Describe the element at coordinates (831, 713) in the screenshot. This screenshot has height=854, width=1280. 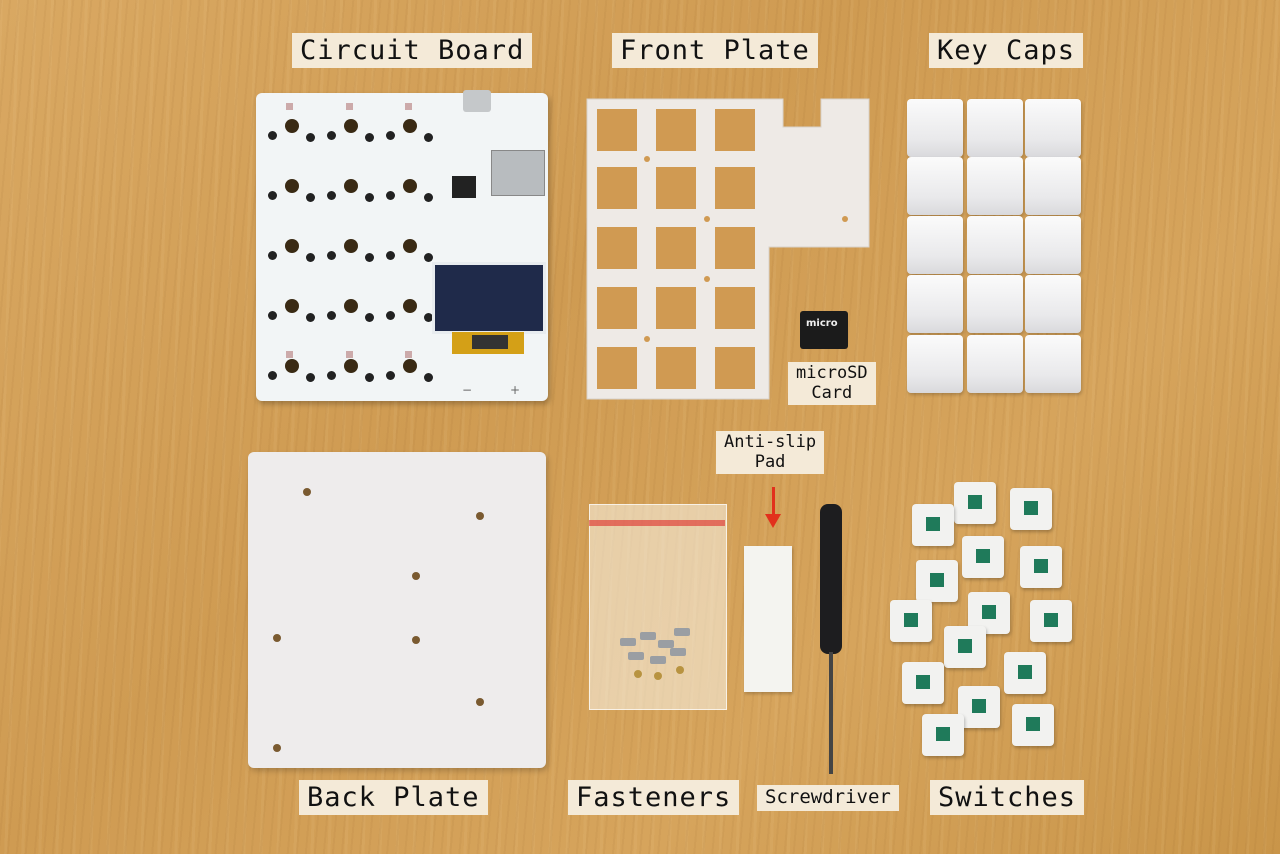
I see `screwdriver-shaft` at that location.